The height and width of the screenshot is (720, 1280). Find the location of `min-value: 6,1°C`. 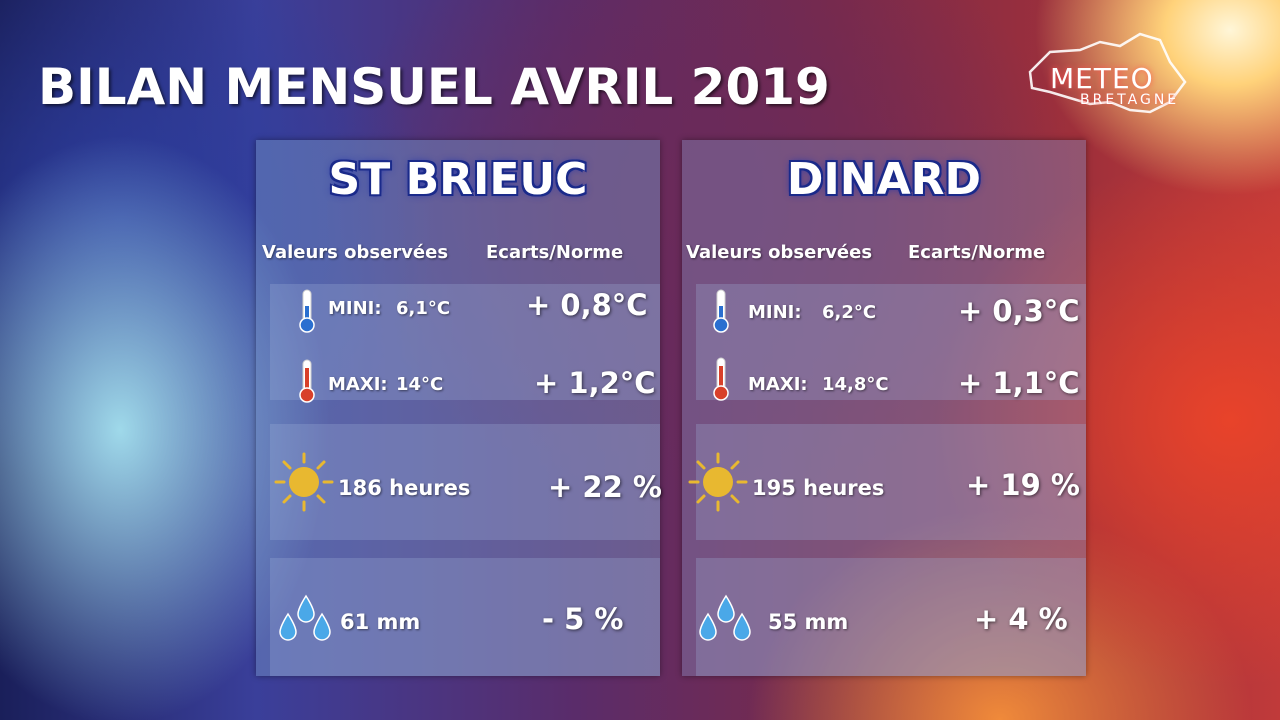

min-value: 6,1°C is located at coordinates (423, 308).